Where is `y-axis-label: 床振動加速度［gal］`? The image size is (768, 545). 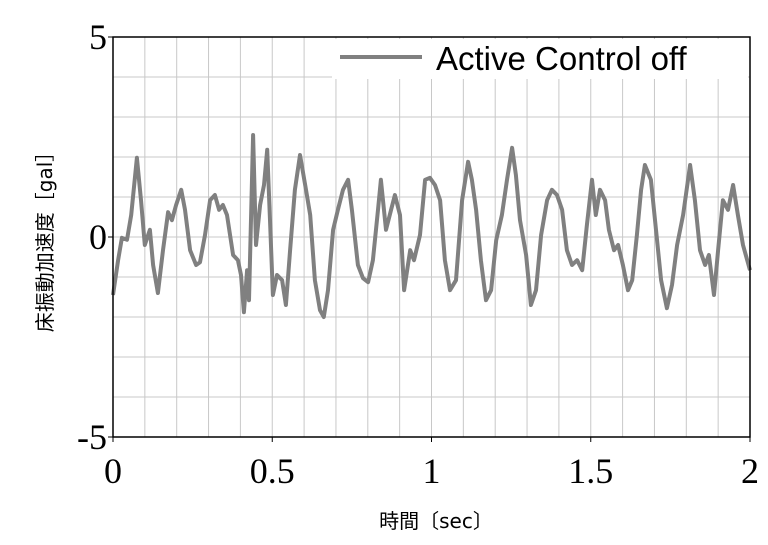
y-axis-label: 床振動加速度［gal］ is located at coordinates (45, 237).